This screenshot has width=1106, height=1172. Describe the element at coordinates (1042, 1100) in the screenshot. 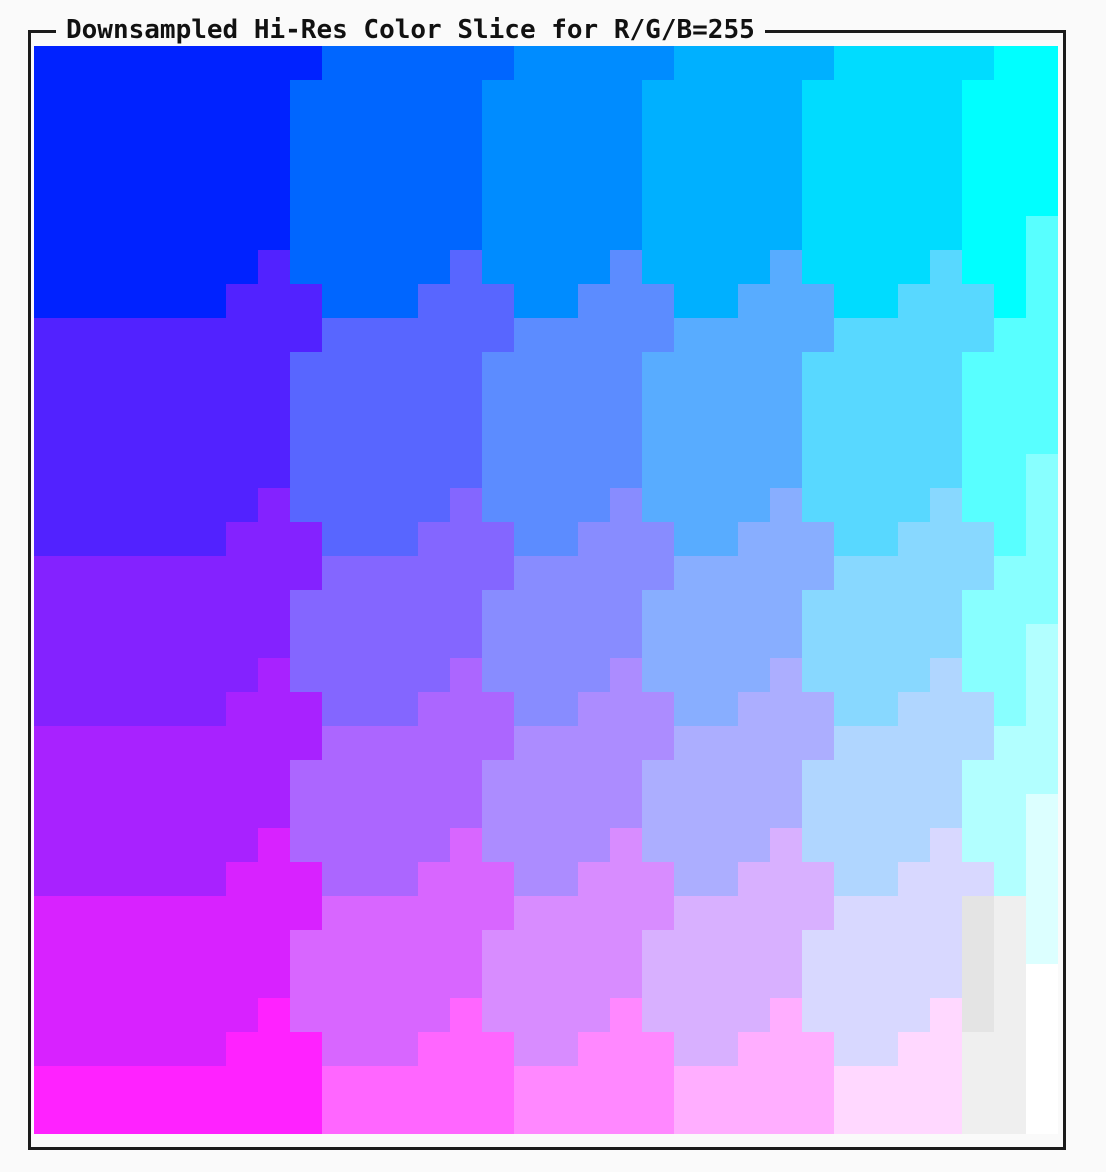

I see `white-corner` at that location.